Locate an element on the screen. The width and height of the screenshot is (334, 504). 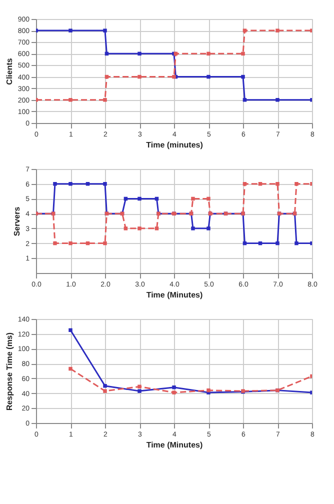
line-series is located at coordinates (174, 65).